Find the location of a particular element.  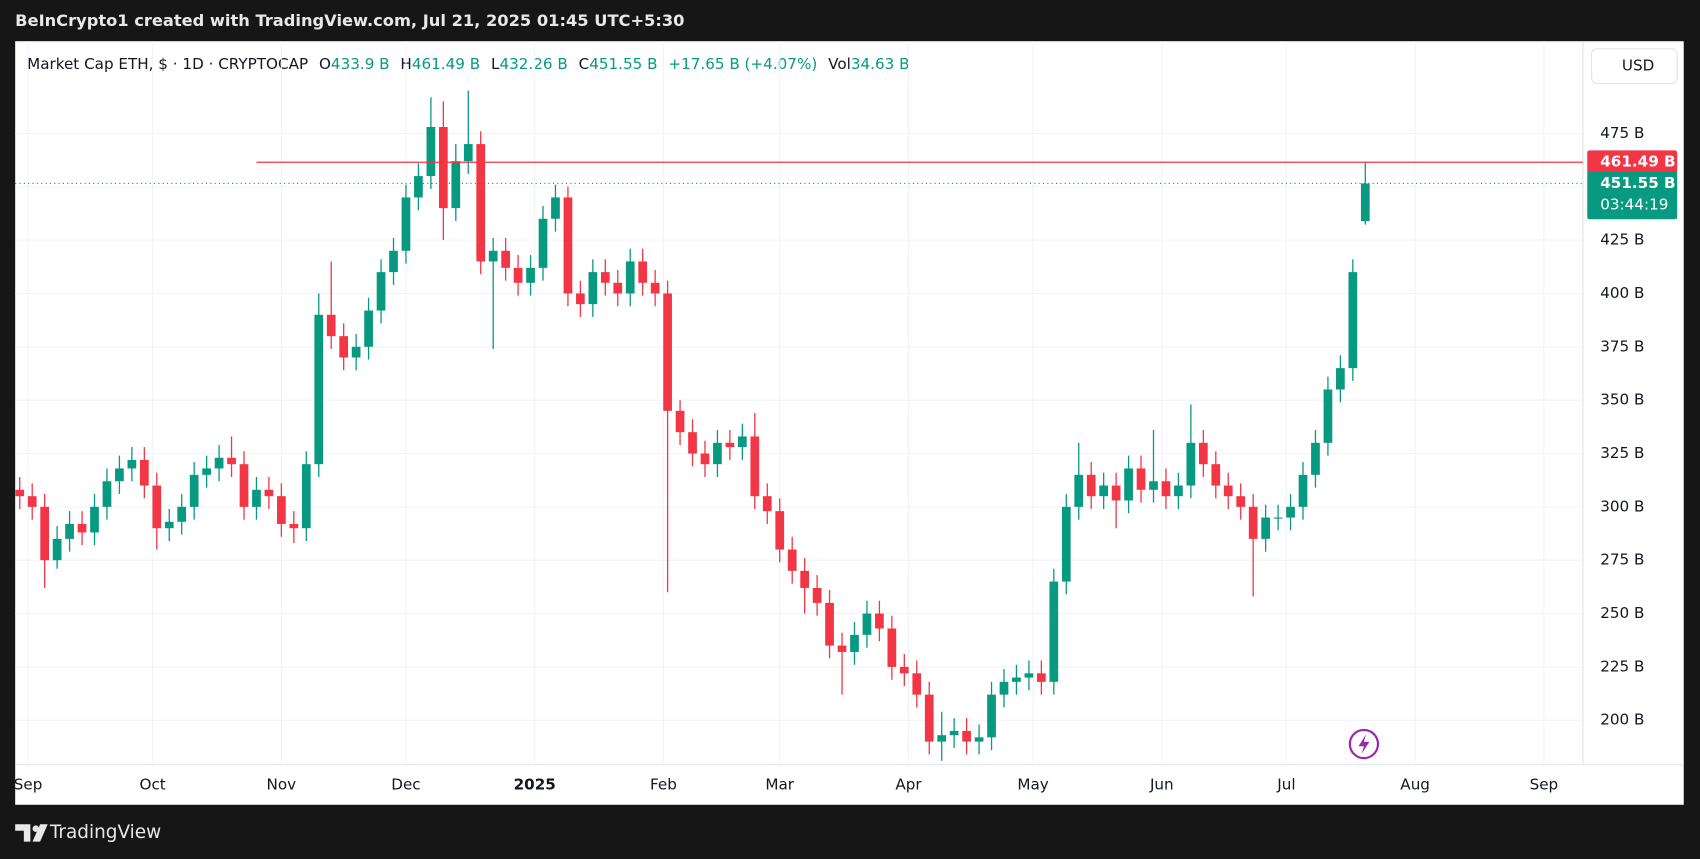

brand-name: TradingView is located at coordinates (105, 832).